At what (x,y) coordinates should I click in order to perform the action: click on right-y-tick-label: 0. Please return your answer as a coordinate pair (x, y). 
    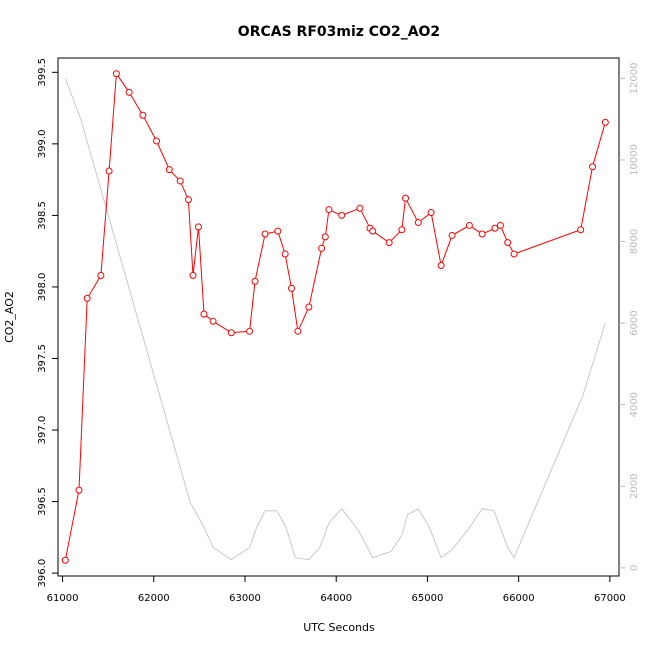
    Looking at the image, I should click on (634, 568).